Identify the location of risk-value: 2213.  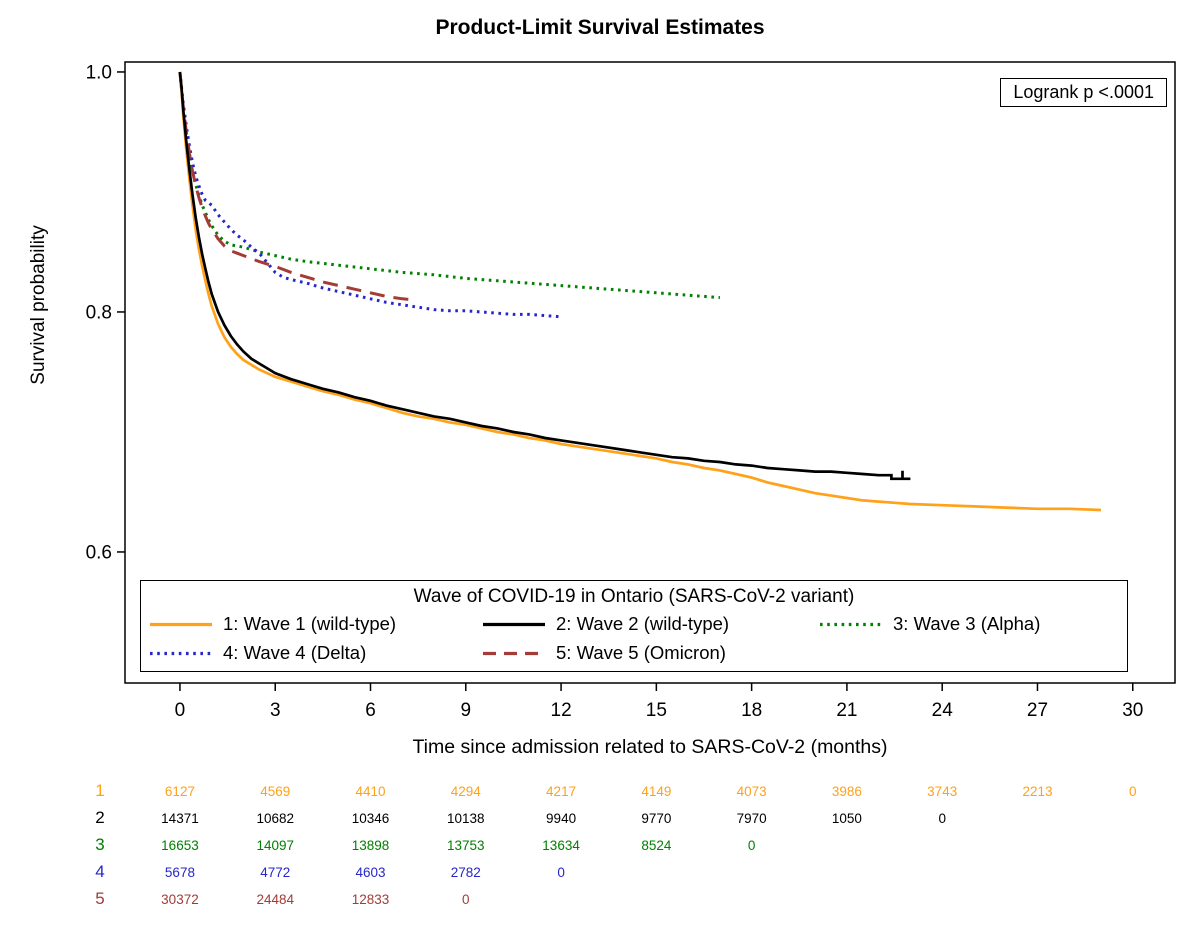
(1037, 791).